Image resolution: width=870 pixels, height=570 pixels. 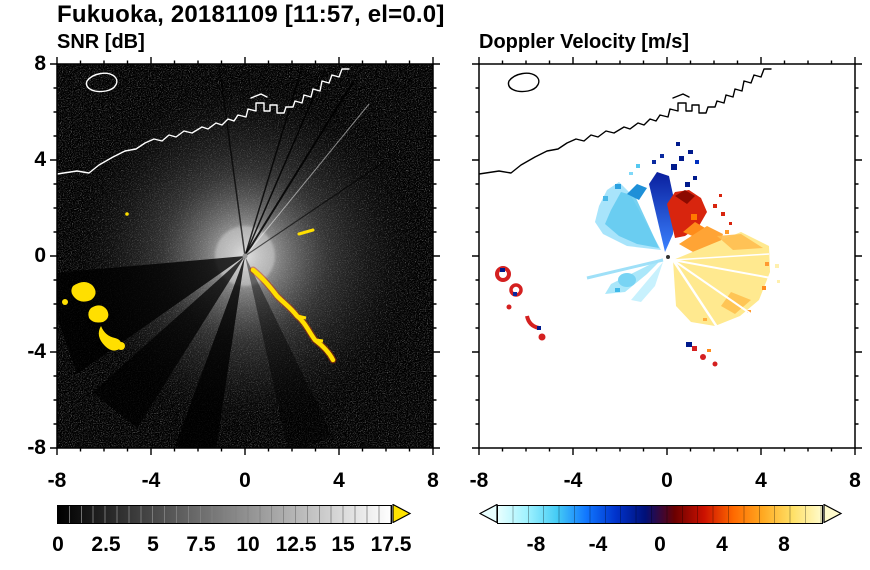 What do you see at coordinates (40, 255) in the screenshot?
I see `y-tick-label: 0` at bounding box center [40, 255].